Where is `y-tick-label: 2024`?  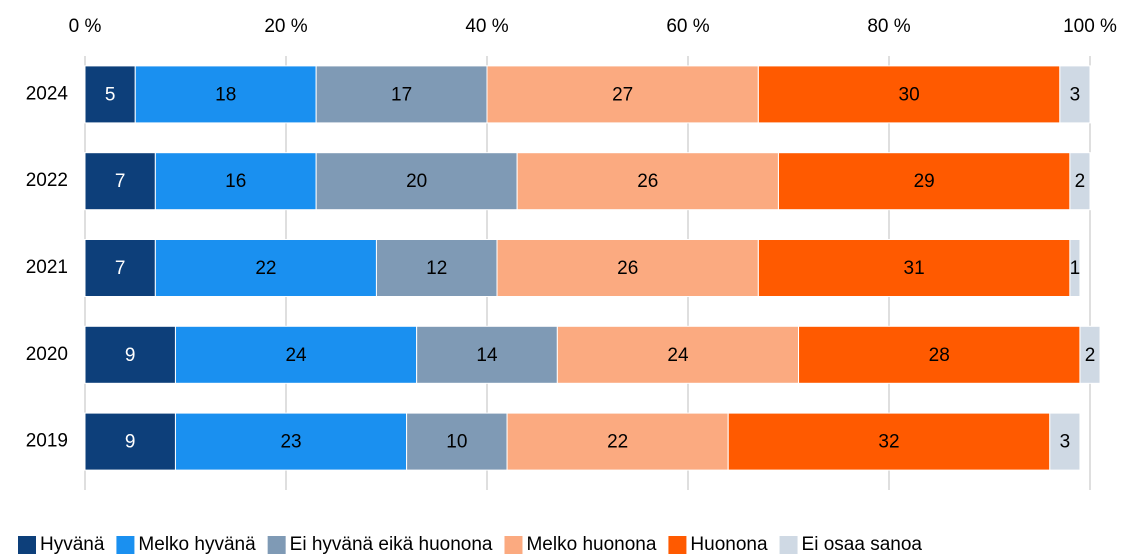
y-tick-label: 2024 is located at coordinates (47, 93).